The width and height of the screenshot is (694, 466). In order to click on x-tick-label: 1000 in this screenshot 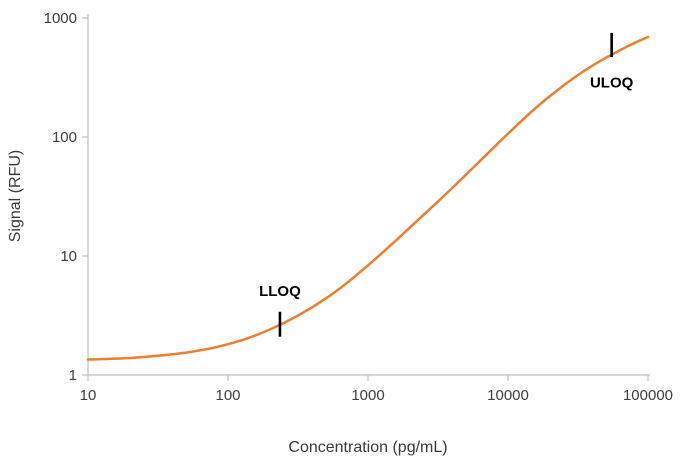, I will do `click(367, 395)`.